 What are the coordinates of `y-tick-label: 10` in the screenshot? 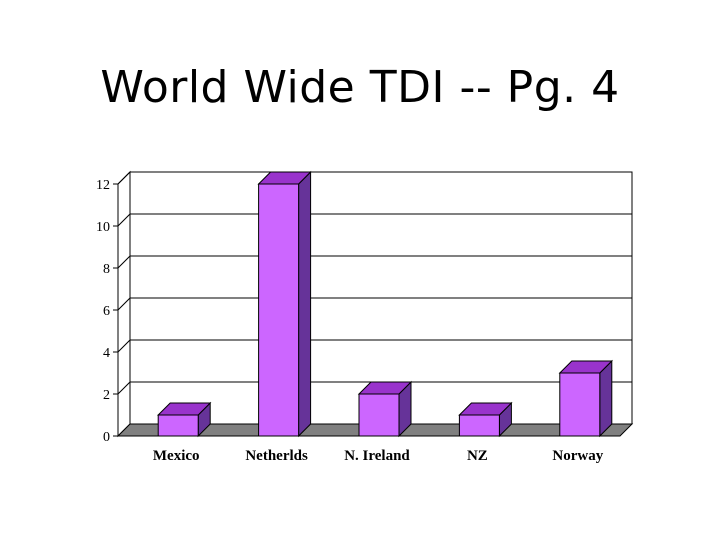 It's located at (103, 227).